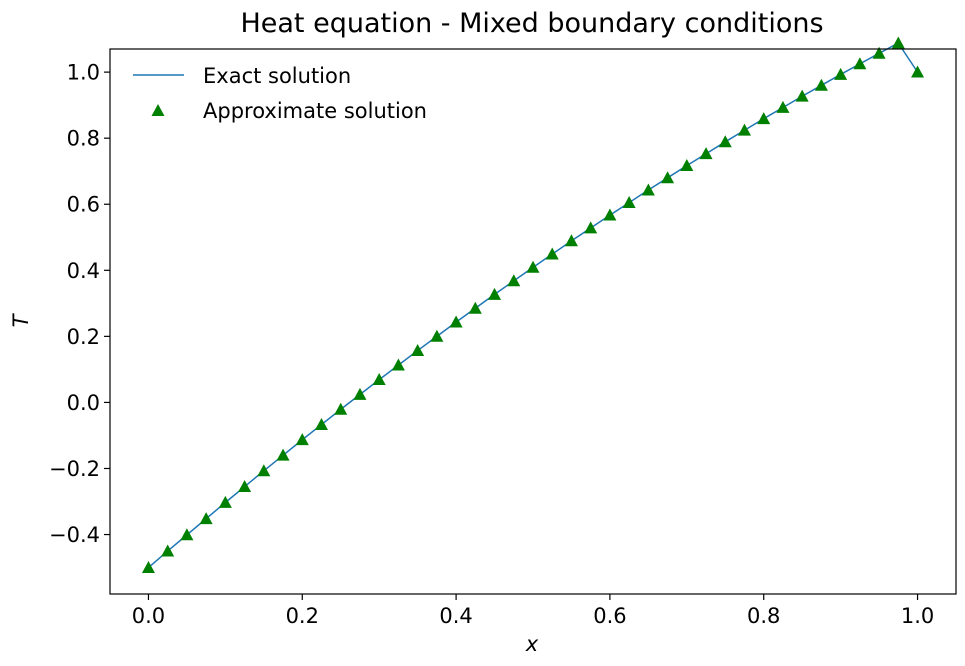 The height and width of the screenshot is (666, 965). What do you see at coordinates (315, 111) in the screenshot?
I see `legend-label-approx: Approximate solution` at bounding box center [315, 111].